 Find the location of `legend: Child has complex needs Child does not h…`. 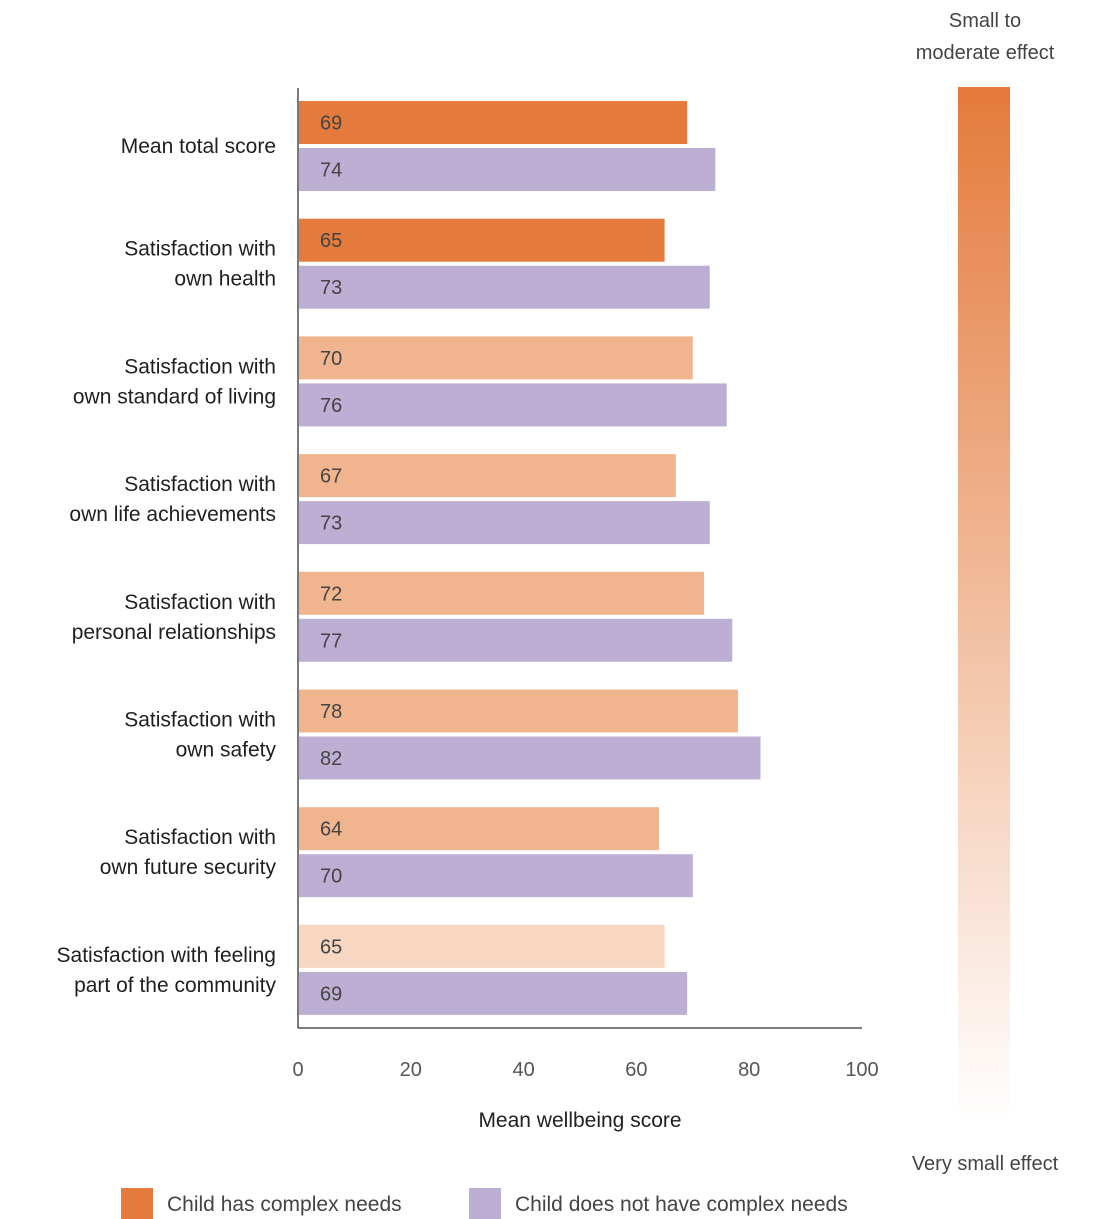

legend: Child has complex needs Child does not h… is located at coordinates (484, 1203).